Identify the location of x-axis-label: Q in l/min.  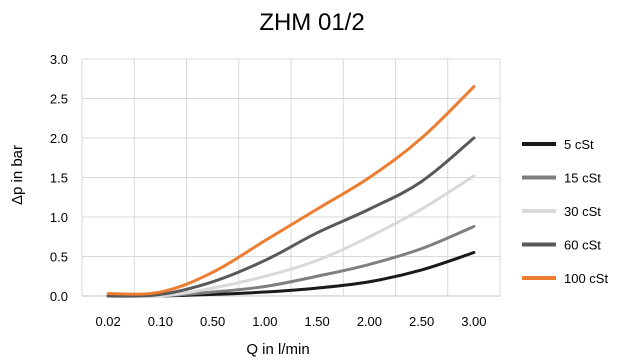
(277, 349).